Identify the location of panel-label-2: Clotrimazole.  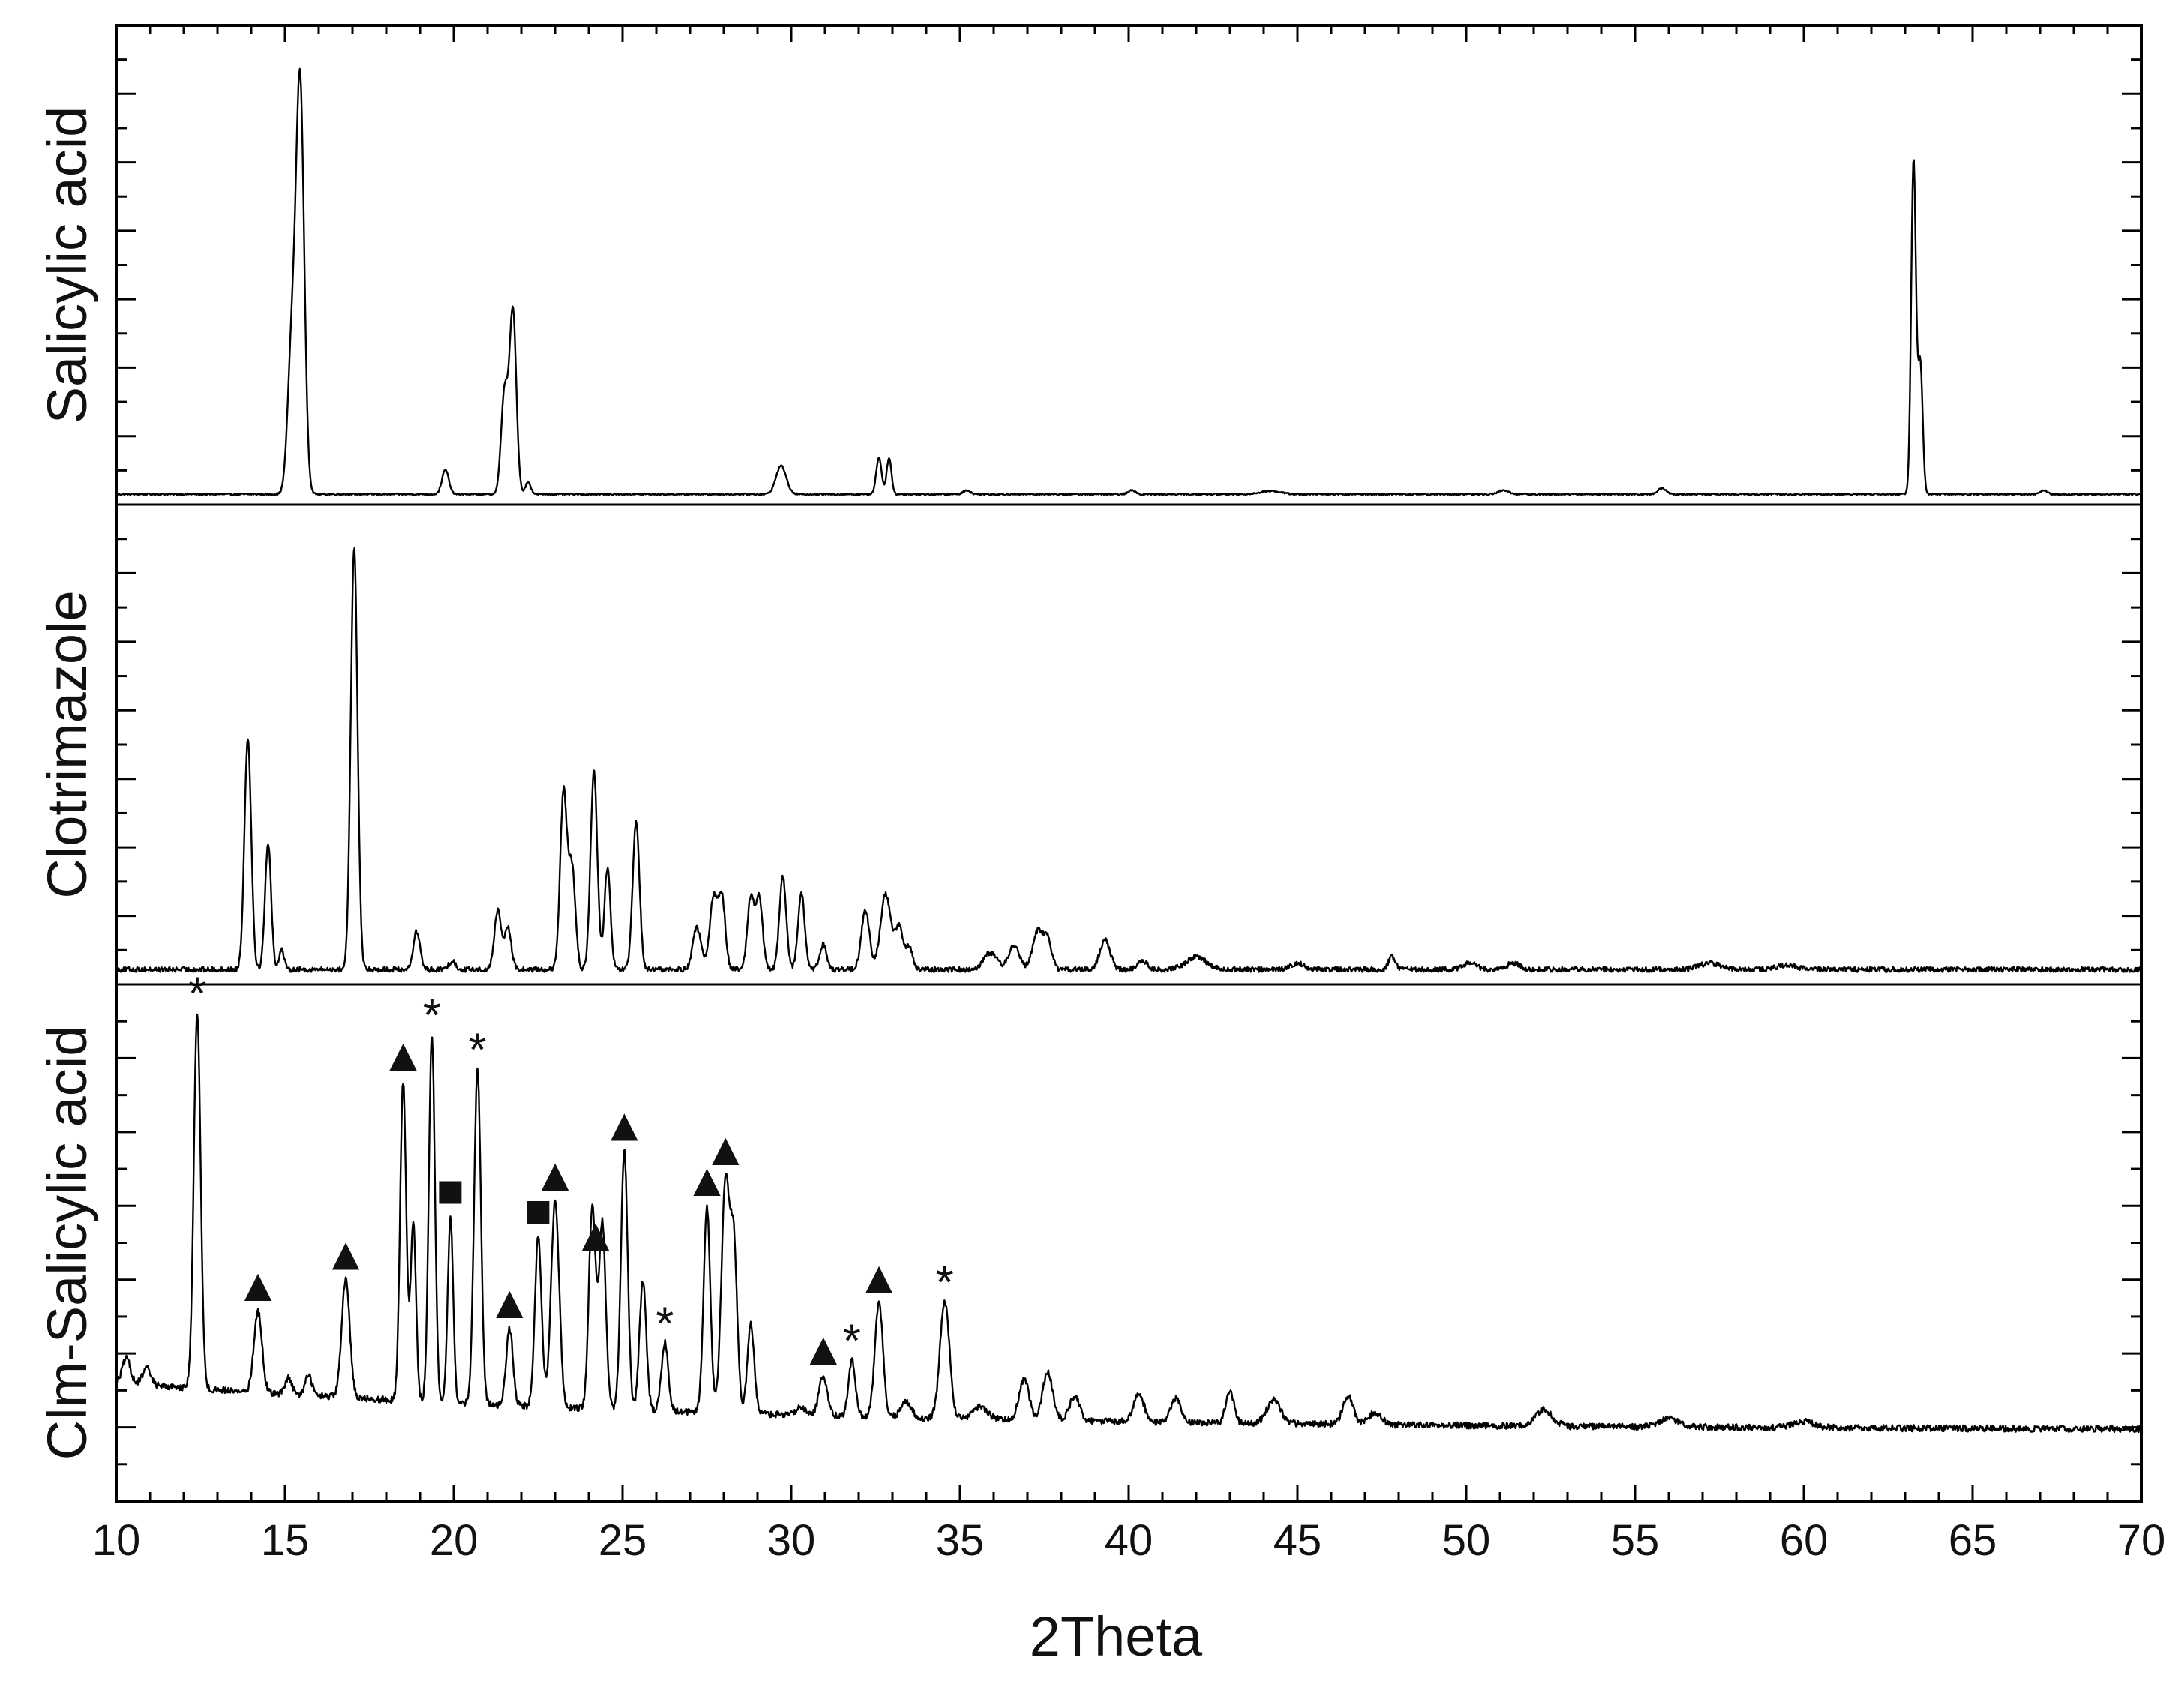
(67, 744).